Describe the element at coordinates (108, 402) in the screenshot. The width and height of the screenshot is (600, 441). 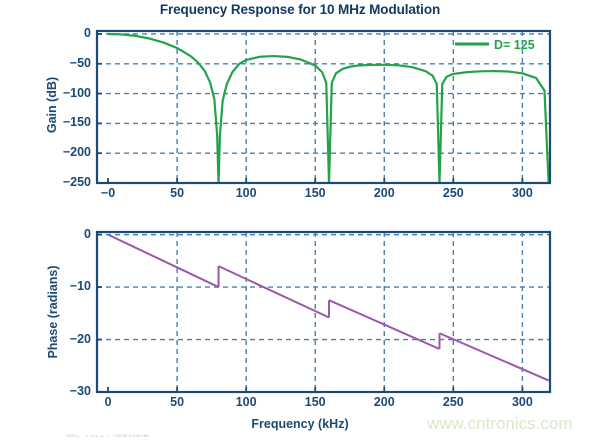
I see `x-tick-label: 0` at that location.